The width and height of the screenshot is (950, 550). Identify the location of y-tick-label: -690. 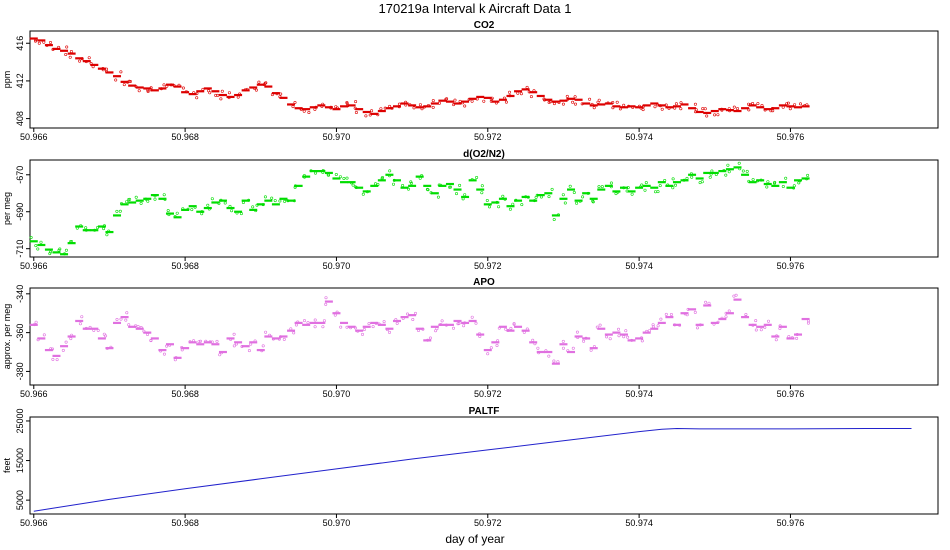
(20, 212).